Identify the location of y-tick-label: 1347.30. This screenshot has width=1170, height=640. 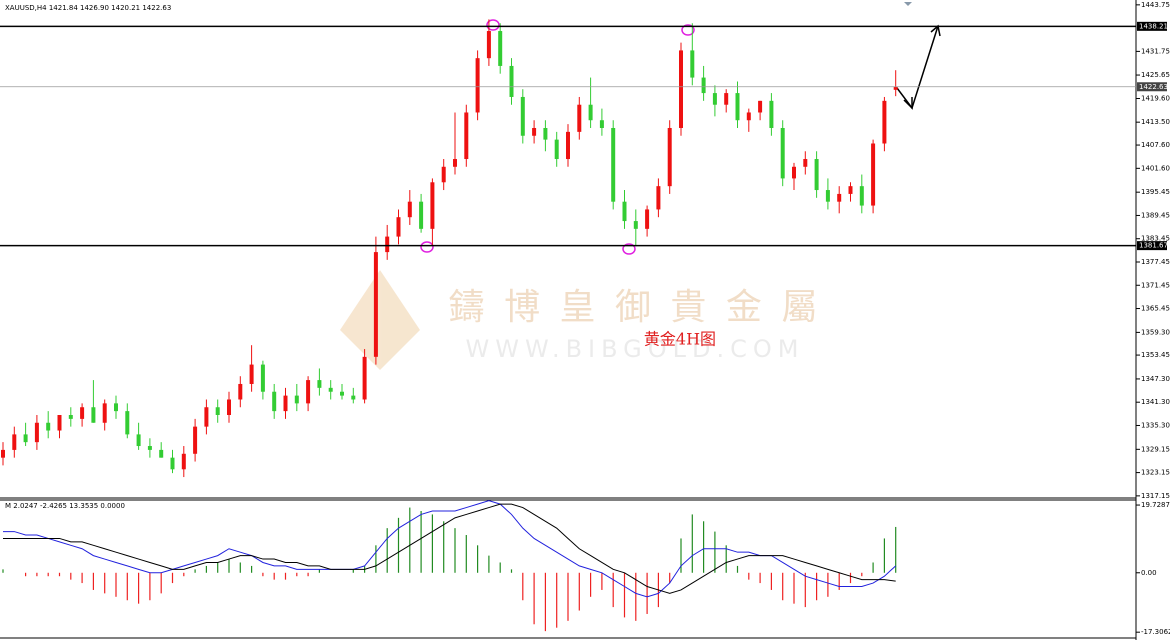
(1155, 379).